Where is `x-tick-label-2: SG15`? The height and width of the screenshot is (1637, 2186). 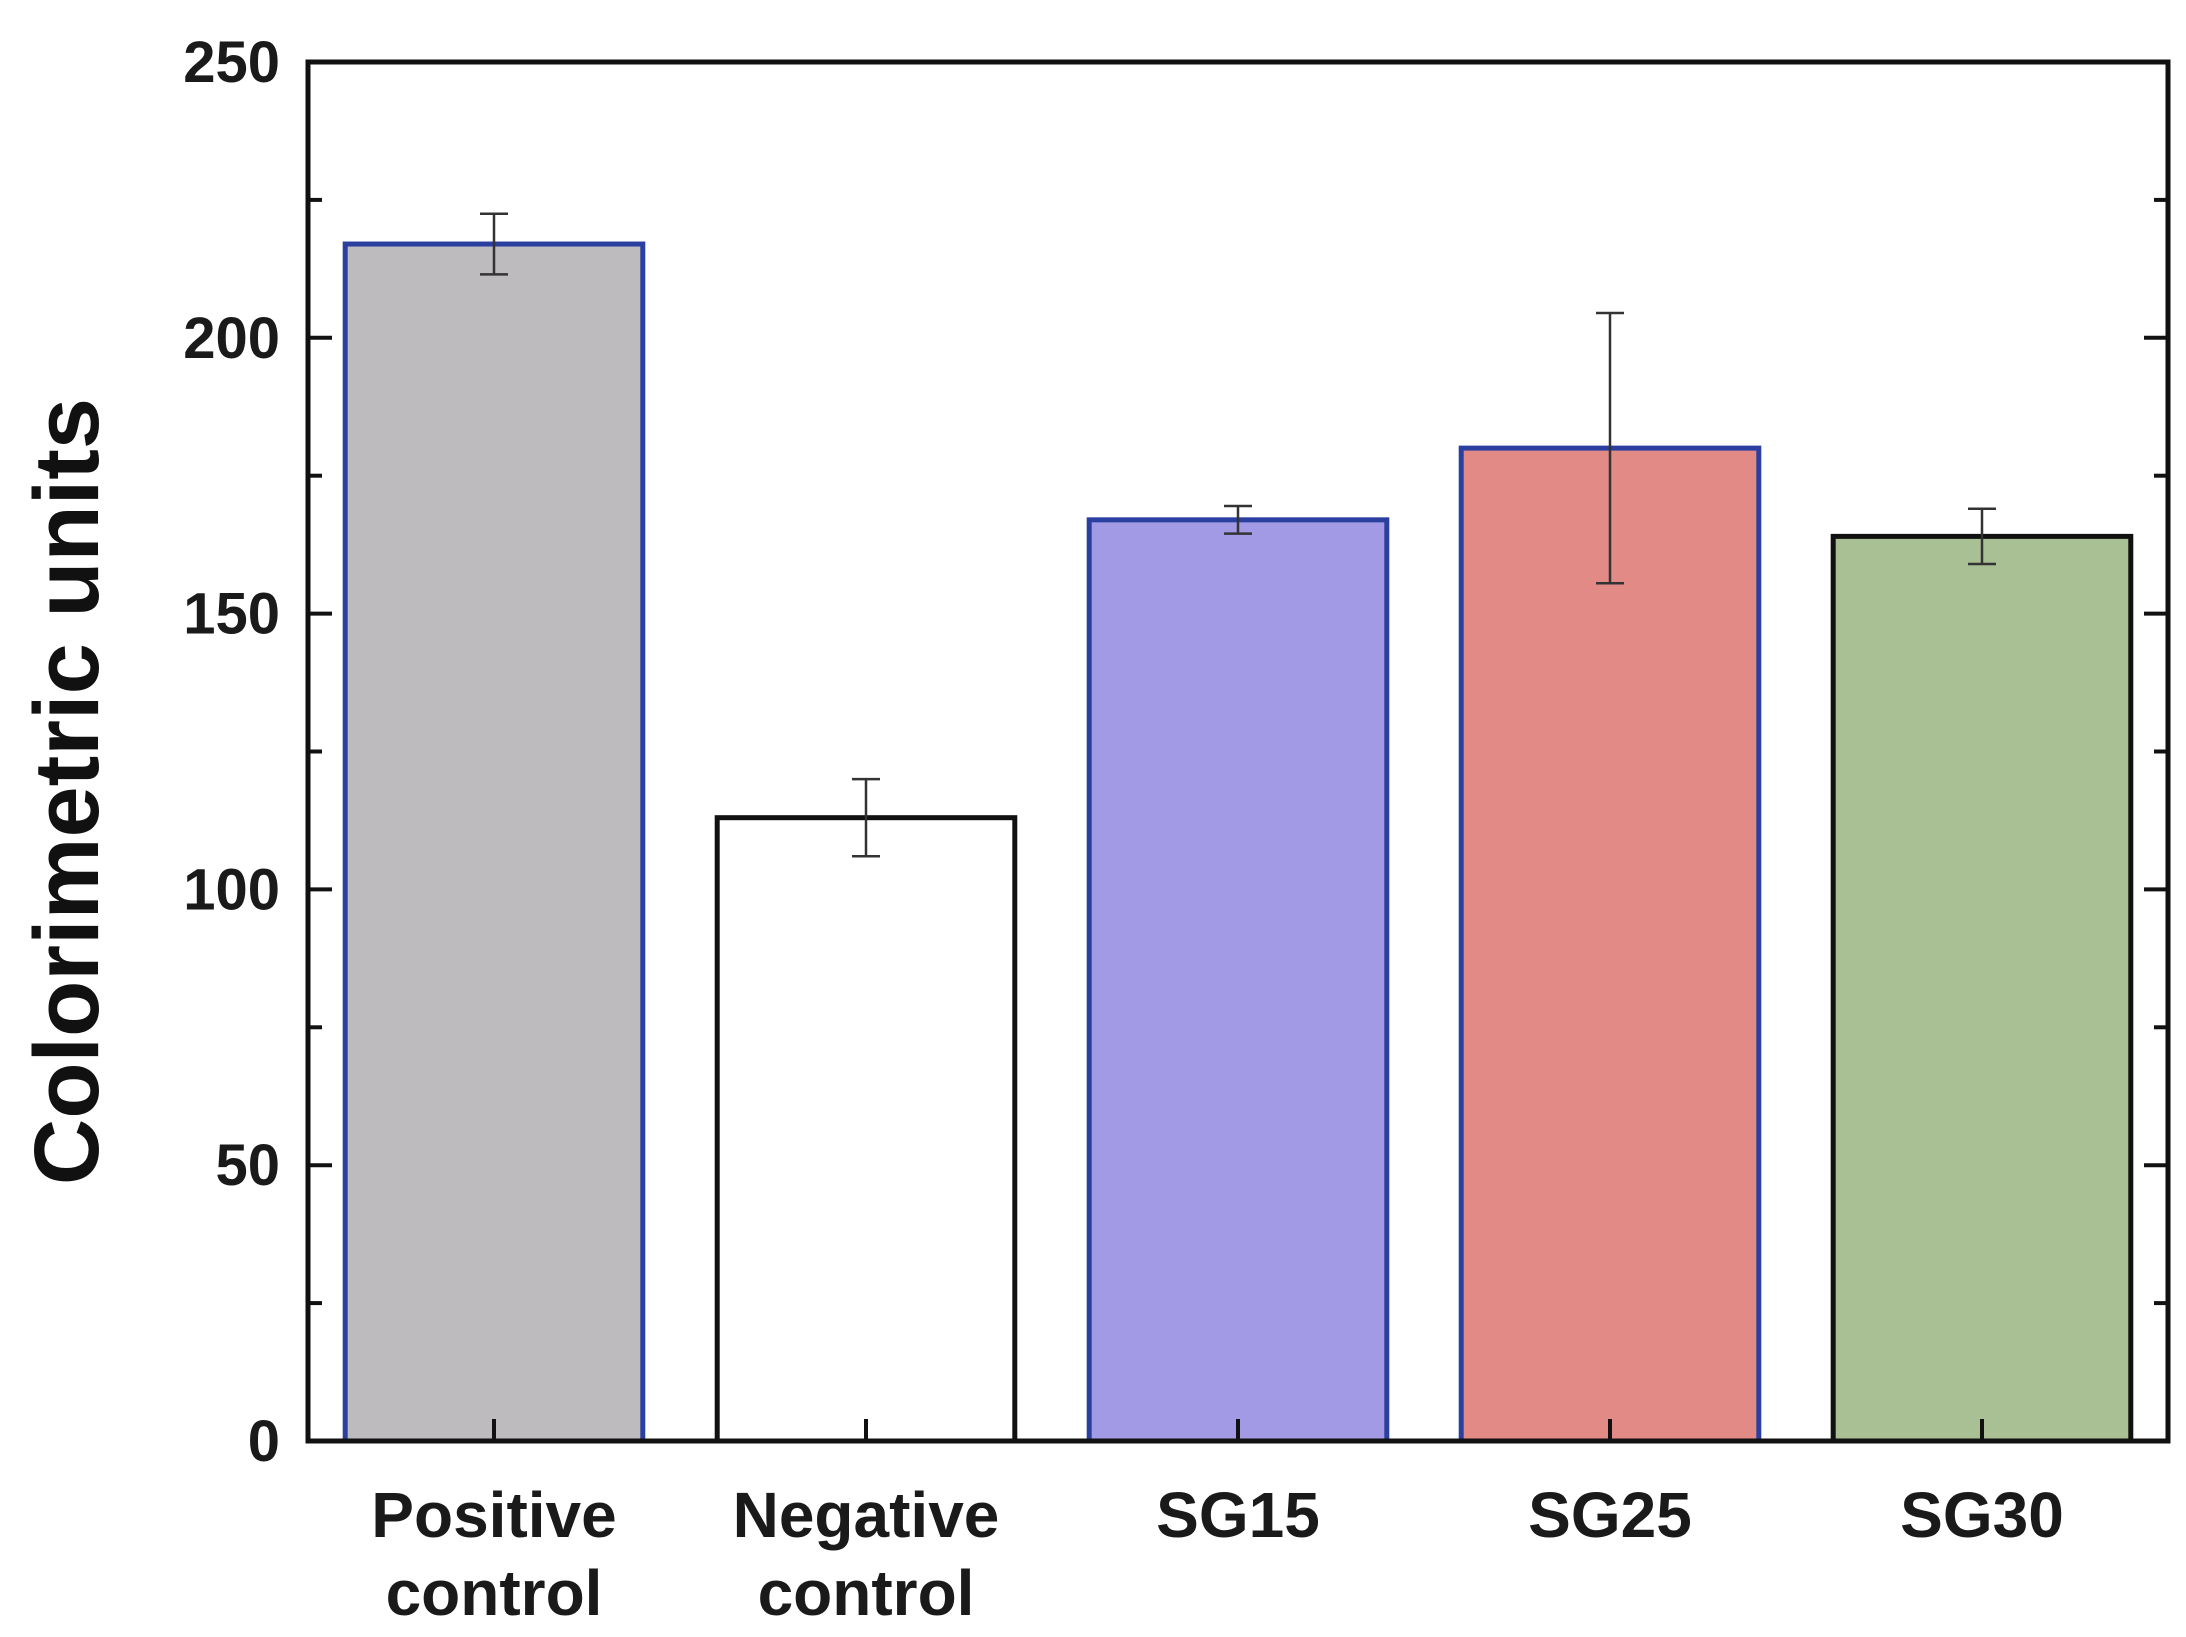 x-tick-label-2: SG15 is located at coordinates (1238, 1515).